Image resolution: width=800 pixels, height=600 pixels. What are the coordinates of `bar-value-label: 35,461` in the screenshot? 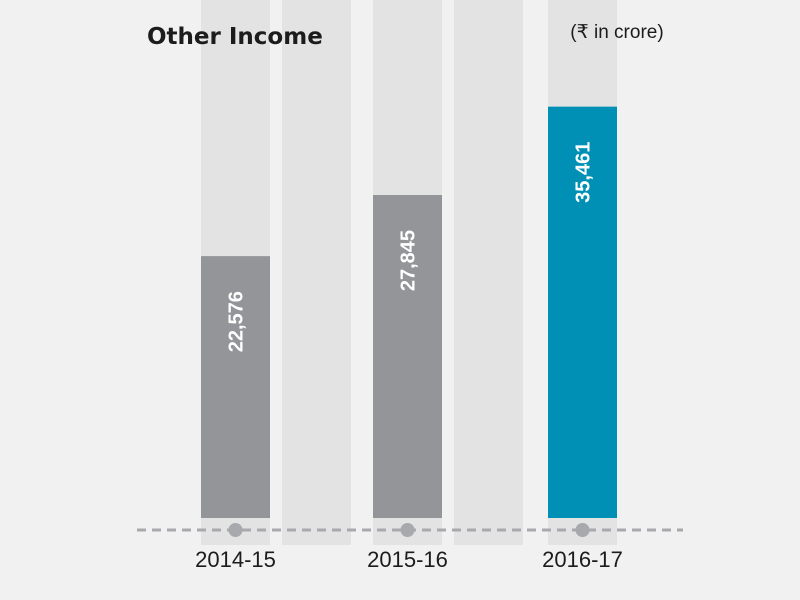 It's located at (584, 172).